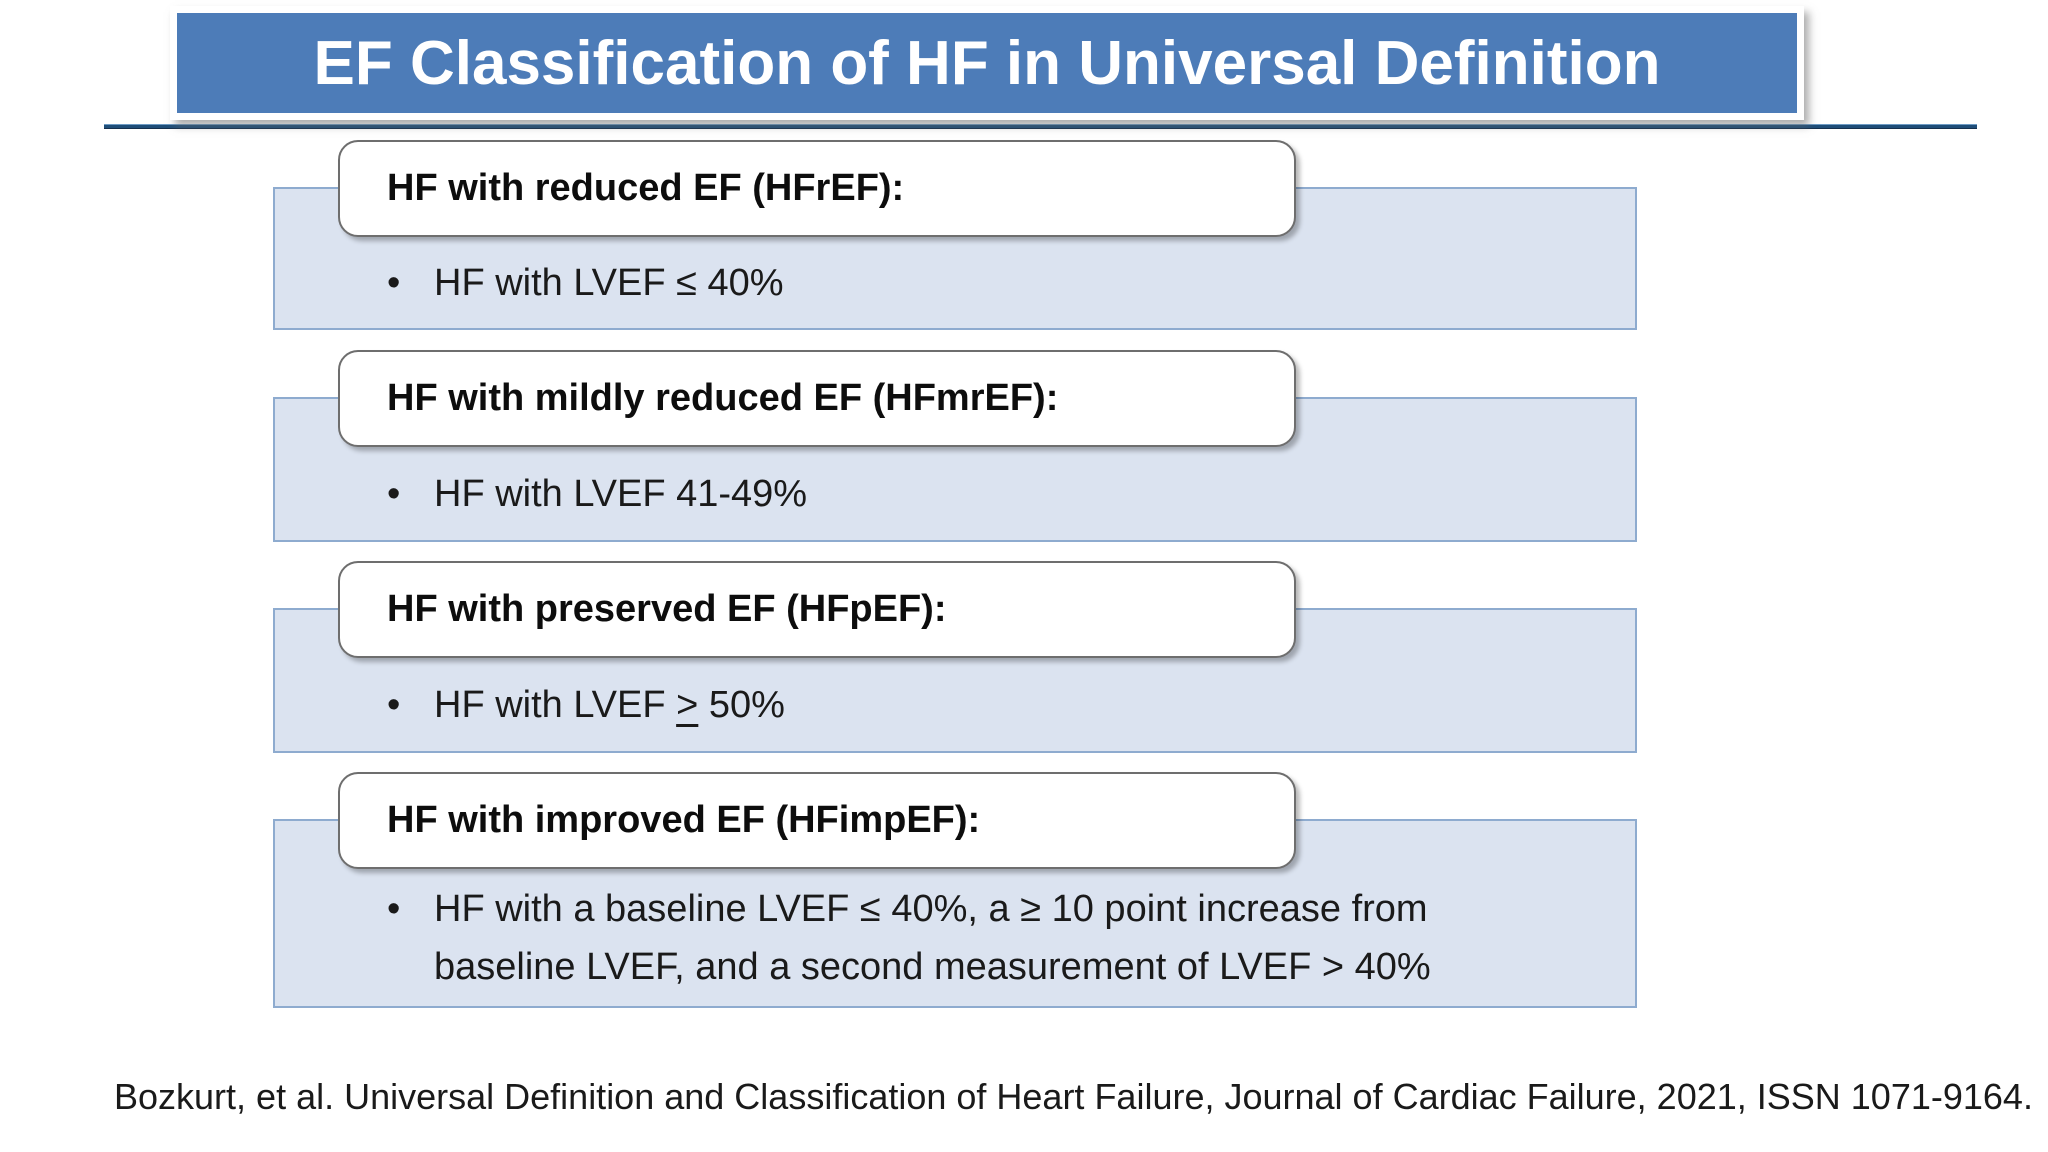 The image size is (2048, 1152). I want to click on bullet-text: HF with LVEF ≤ 40%, so click(609, 282).